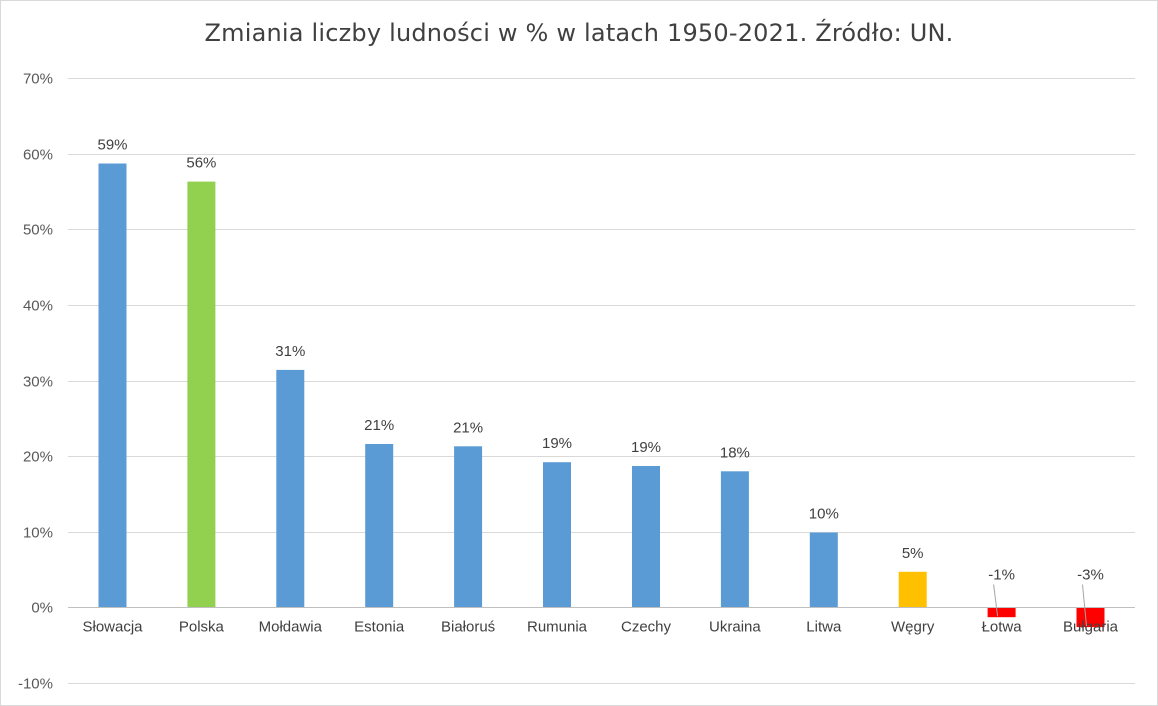 This screenshot has height=706, width=1158. Describe the element at coordinates (38, 79) in the screenshot. I see `y-tick-label: 70%` at that location.